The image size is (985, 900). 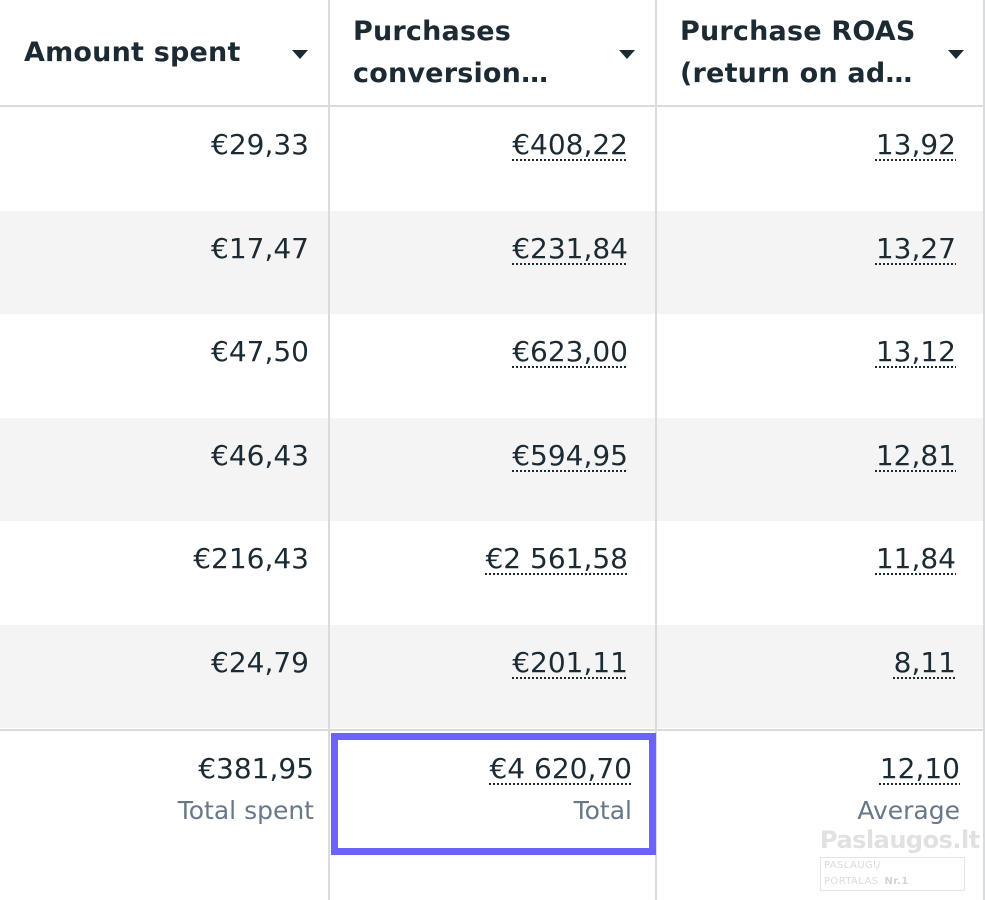 I want to click on table-row: €216,43 €2 561,58 11,84, so click(x=492, y=572).